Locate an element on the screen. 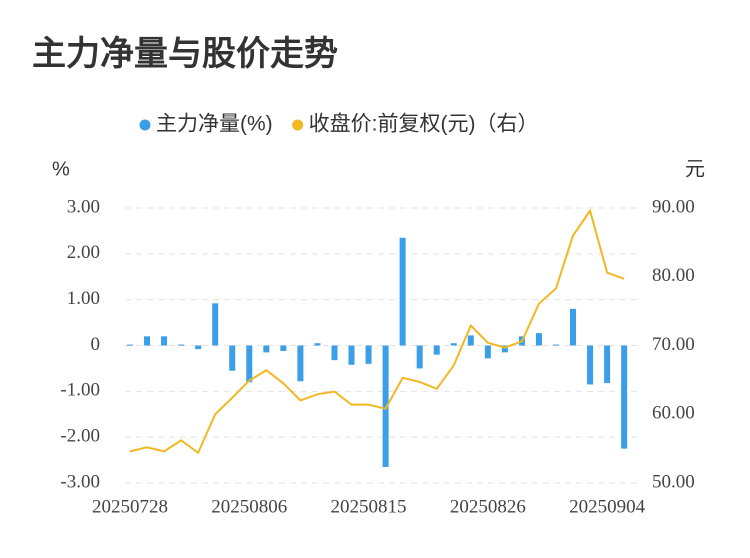  chart-title: 主力净量与股价走势 is located at coordinates (185, 54).